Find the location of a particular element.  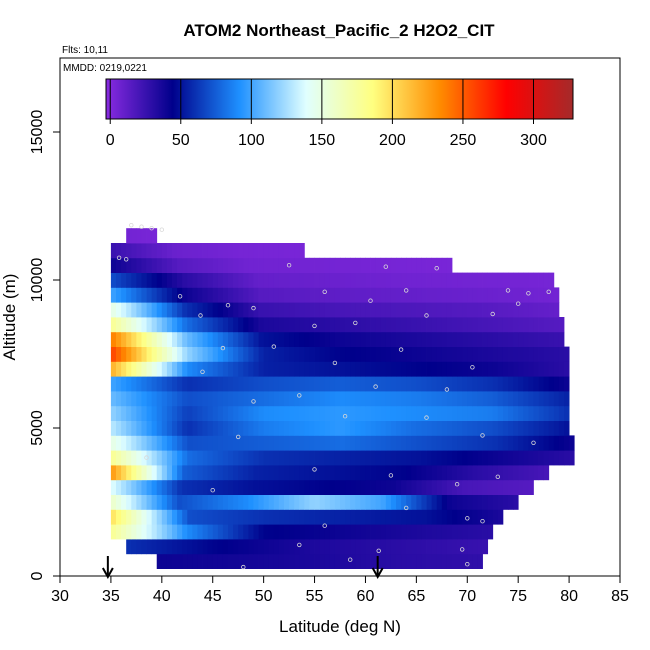

chart-title: ATOM2 Northeast_Pacific_2 H2O2_CIT is located at coordinates (339, 30).